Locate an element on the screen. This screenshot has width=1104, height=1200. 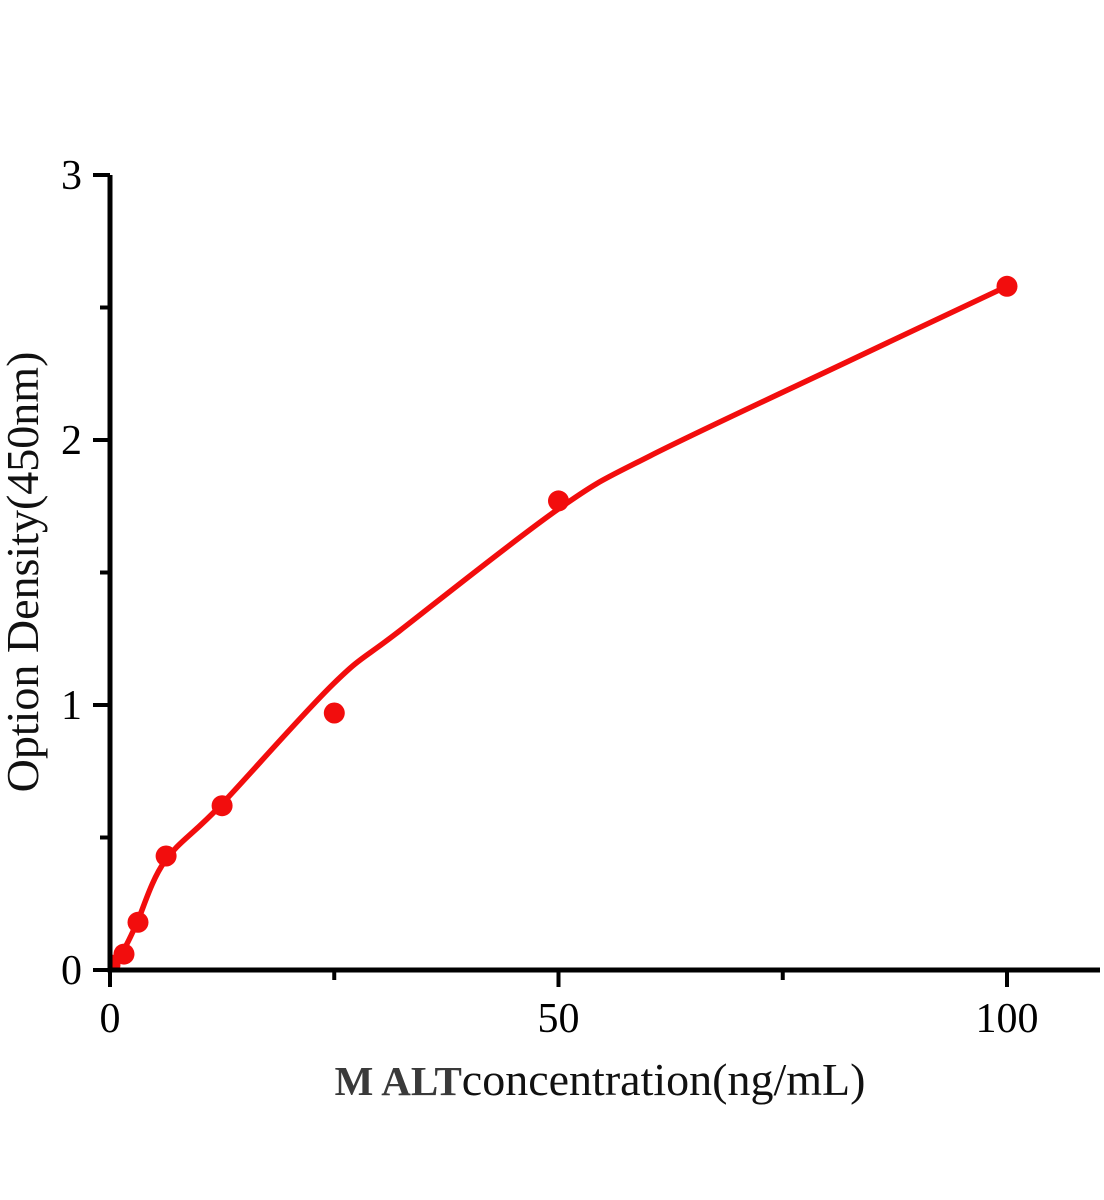
y-tick-label: 1 is located at coordinates (71, 706).